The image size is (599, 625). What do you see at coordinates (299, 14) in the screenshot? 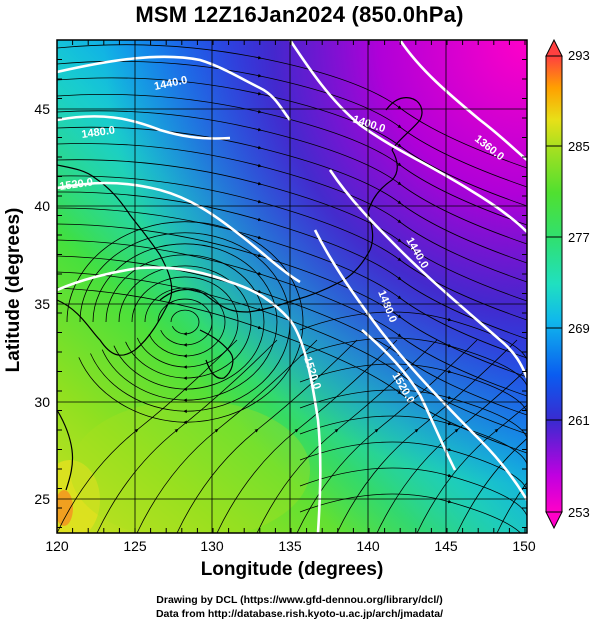
I see `chart-title: MSM 12Z16Jan2024 (850.0hPa)` at bounding box center [299, 14].